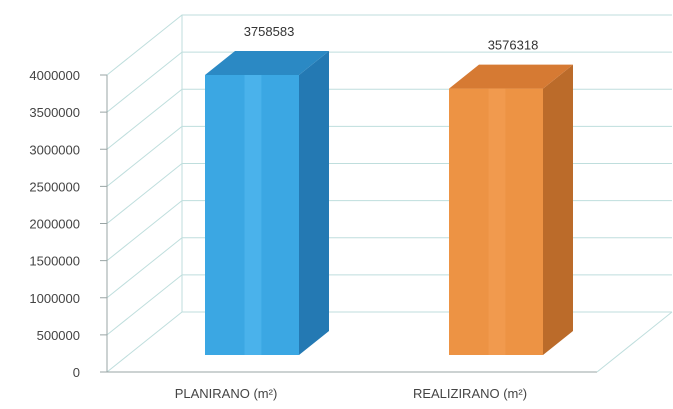 This screenshot has height=409, width=673. I want to click on y-tick-label: 4000000, so click(54, 75).